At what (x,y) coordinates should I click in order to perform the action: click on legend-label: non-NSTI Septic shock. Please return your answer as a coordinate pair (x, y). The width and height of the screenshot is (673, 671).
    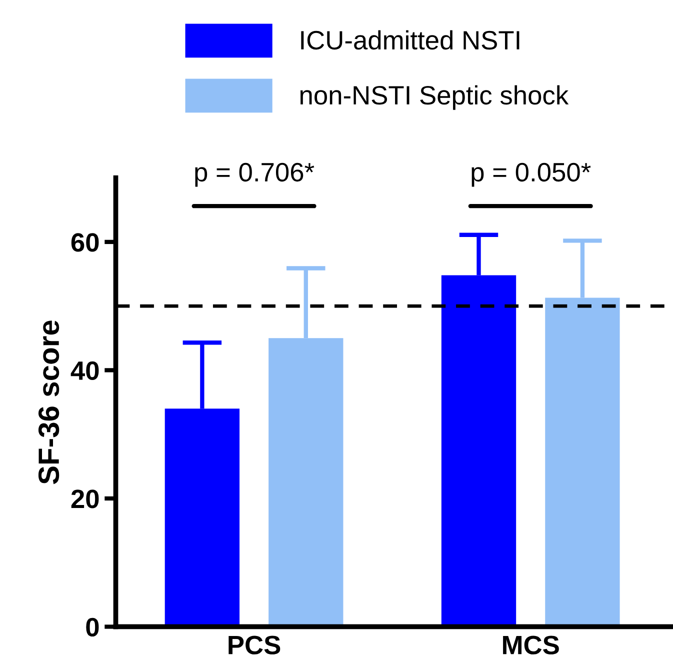
    Looking at the image, I should click on (434, 97).